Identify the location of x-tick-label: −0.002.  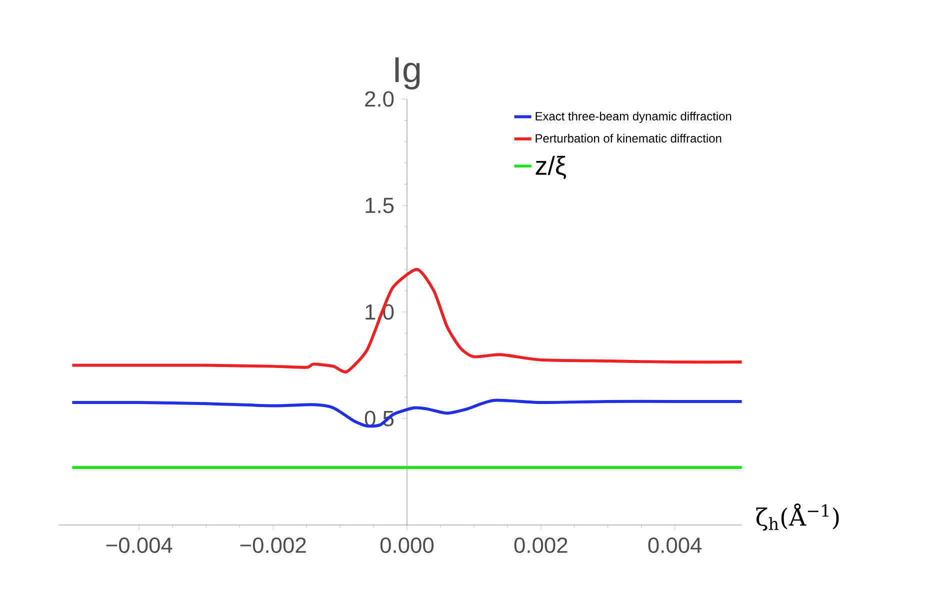
(273, 545).